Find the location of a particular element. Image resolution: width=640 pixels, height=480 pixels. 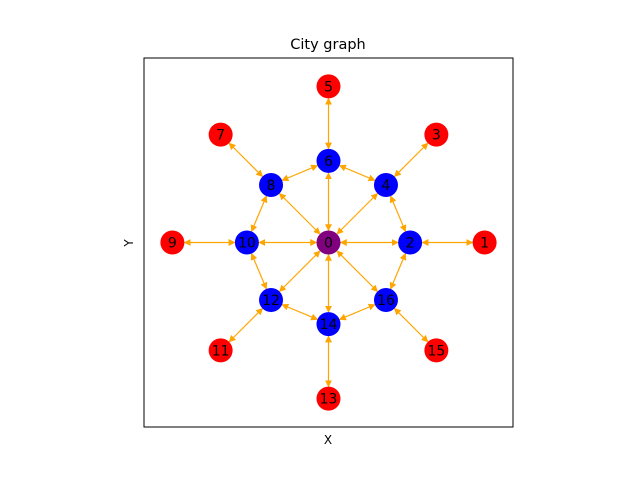

node-11-label: 11 is located at coordinates (221, 351).